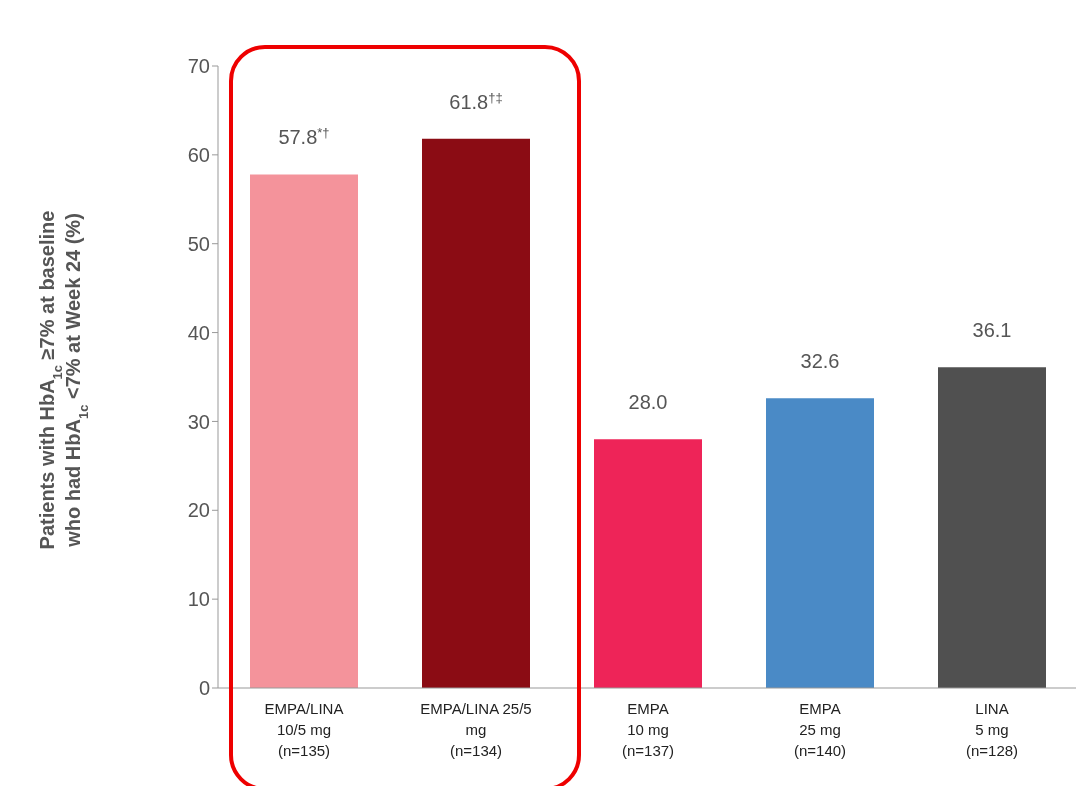 The width and height of the screenshot is (1076, 786). I want to click on y-tick-label: 10, so click(198, 599).